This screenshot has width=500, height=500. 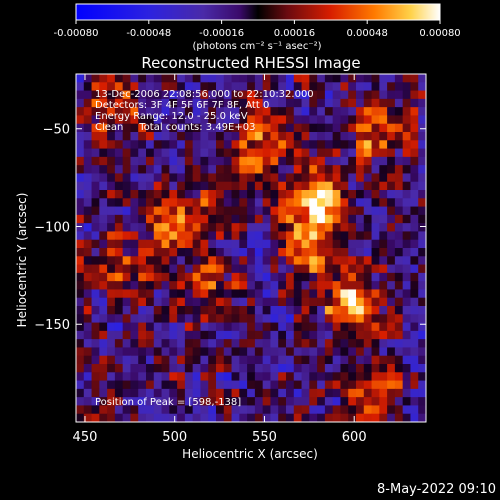 I want to click on colorbar-units: (photons cm⁻² s⁻¹ asec⁻²), so click(x=256, y=46).